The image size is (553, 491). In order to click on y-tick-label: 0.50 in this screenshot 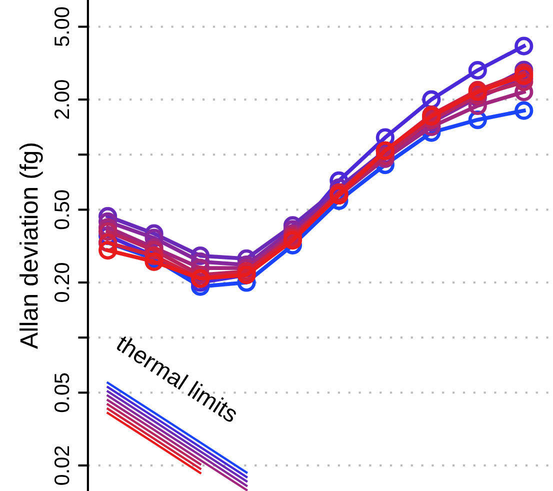, I will do `click(62, 210)`.